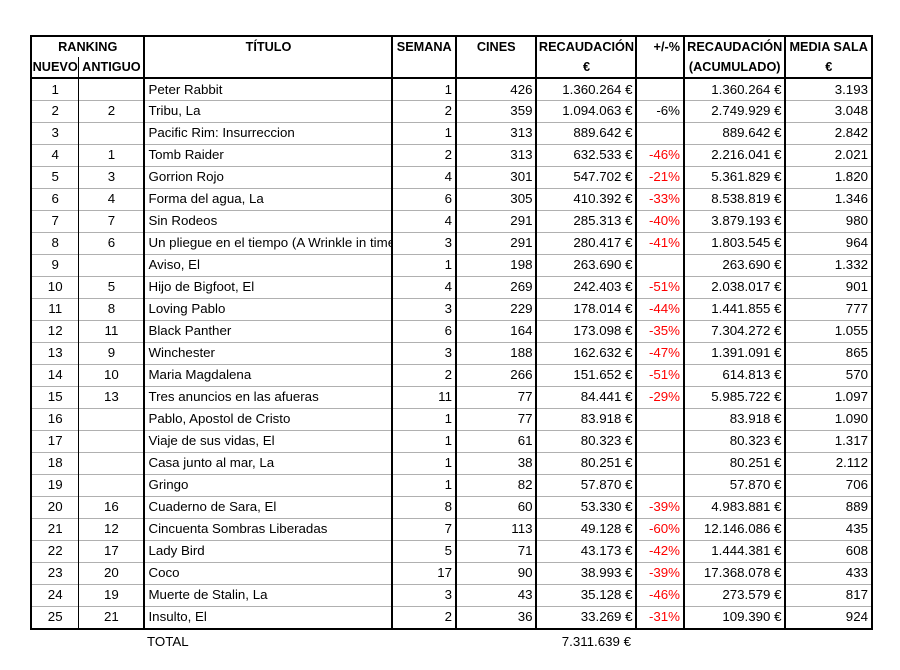  I want to click on cell-ranking-nuevo: 10, so click(55, 287).